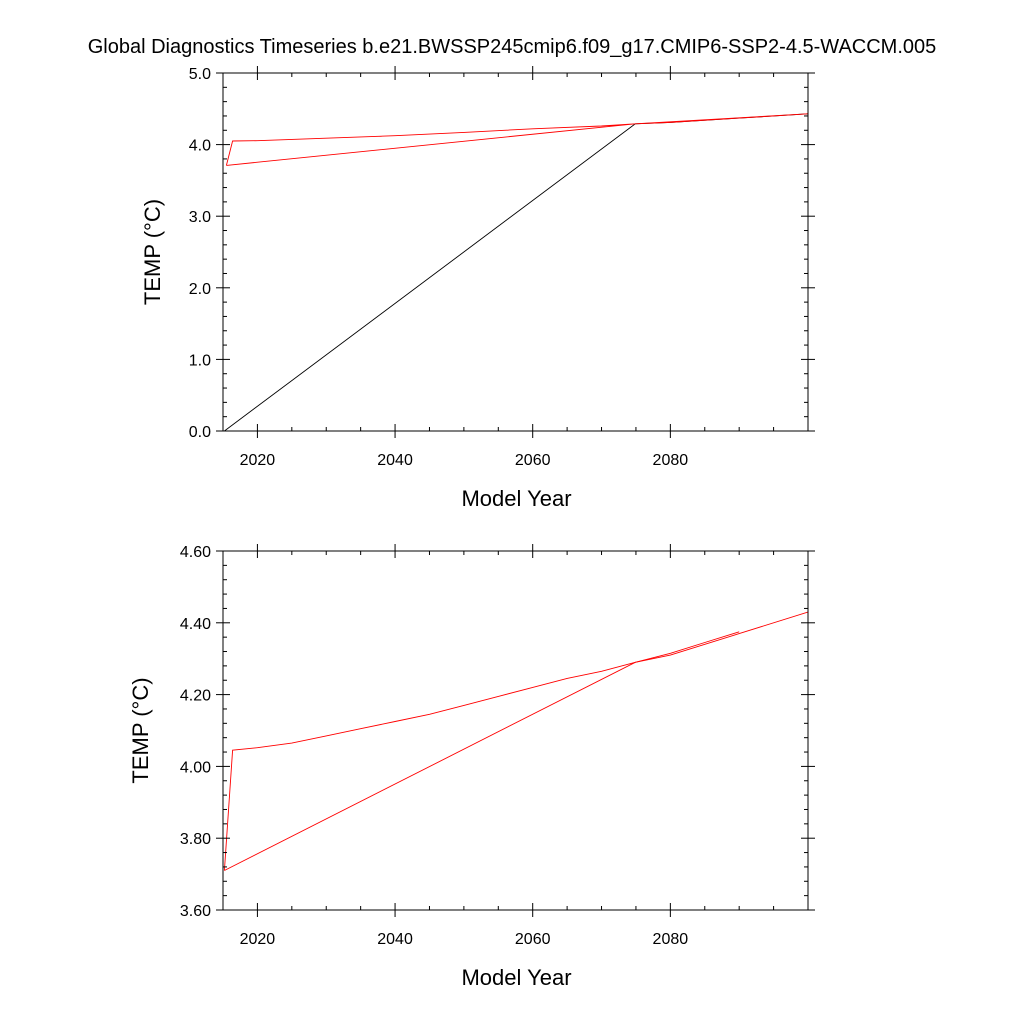  I want to click on y-tick-label: 2.0, so click(200, 289).